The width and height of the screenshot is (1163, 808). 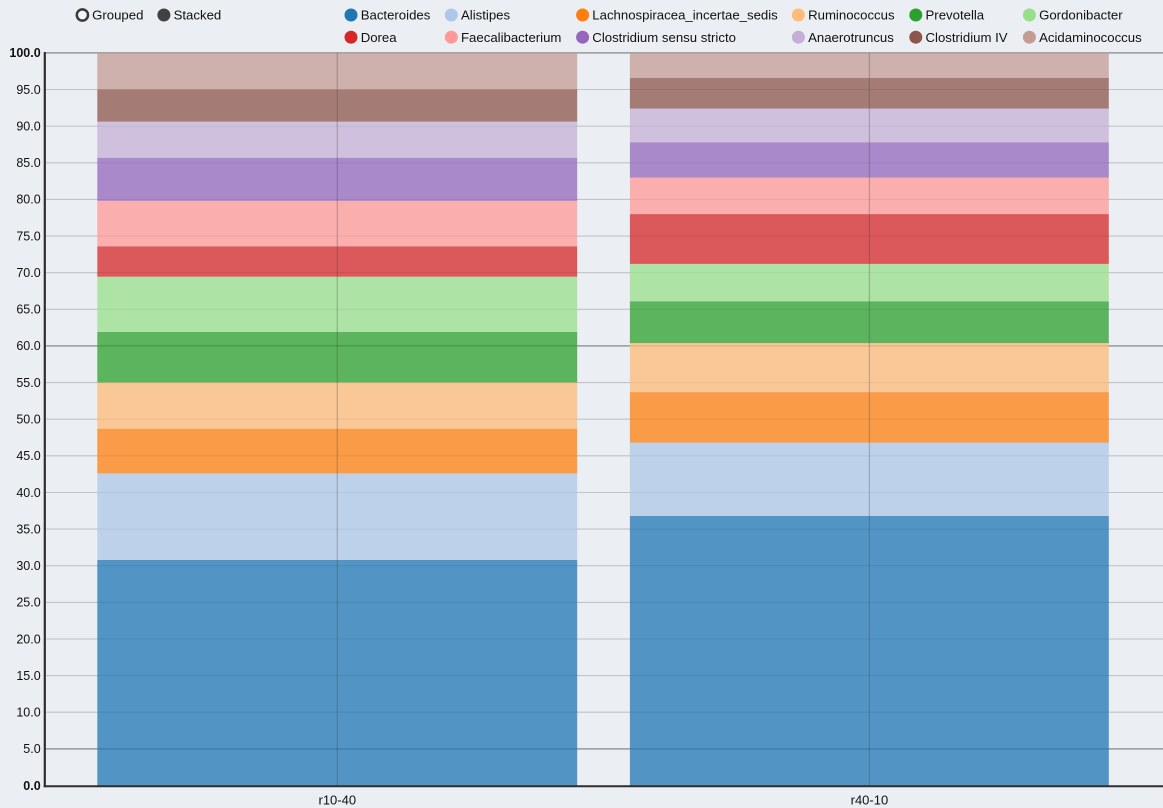 What do you see at coordinates (28, 383) in the screenshot?
I see `svg-text: 55.0` at bounding box center [28, 383].